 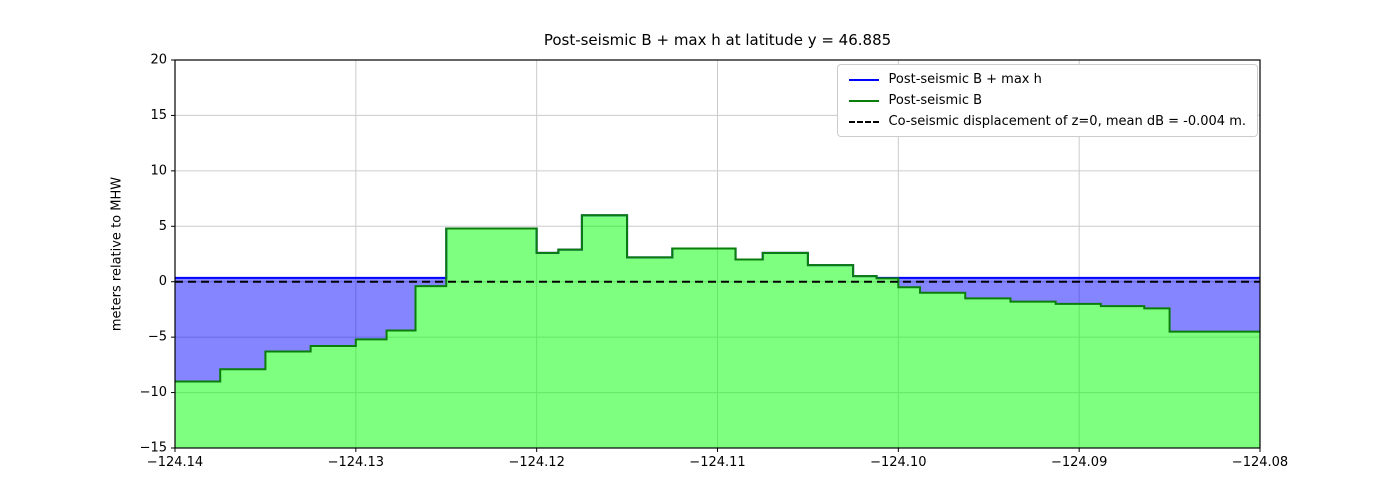 What do you see at coordinates (717, 462) in the screenshot?
I see `x-tick-label: −124.11` at bounding box center [717, 462].